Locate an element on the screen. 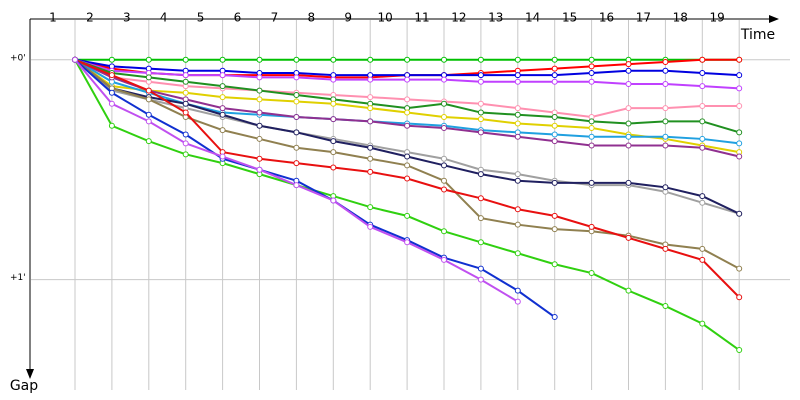 This screenshot has height=400, width=800. x-tick-label: 2 is located at coordinates (90, 18).